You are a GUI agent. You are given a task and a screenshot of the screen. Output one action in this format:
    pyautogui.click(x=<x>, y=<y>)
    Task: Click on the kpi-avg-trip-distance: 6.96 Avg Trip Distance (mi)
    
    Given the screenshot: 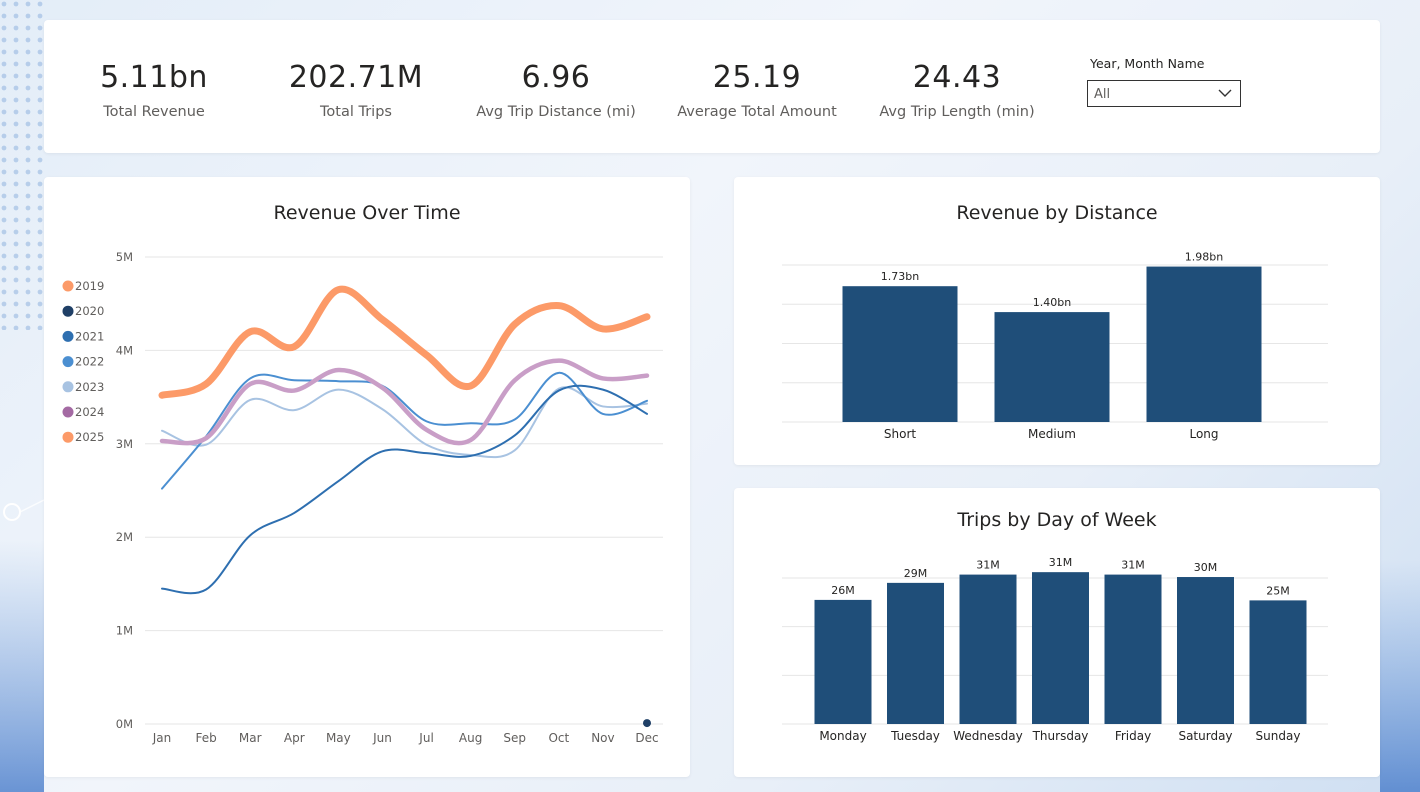 What is the action you would take?
    pyautogui.click(x=556, y=89)
    